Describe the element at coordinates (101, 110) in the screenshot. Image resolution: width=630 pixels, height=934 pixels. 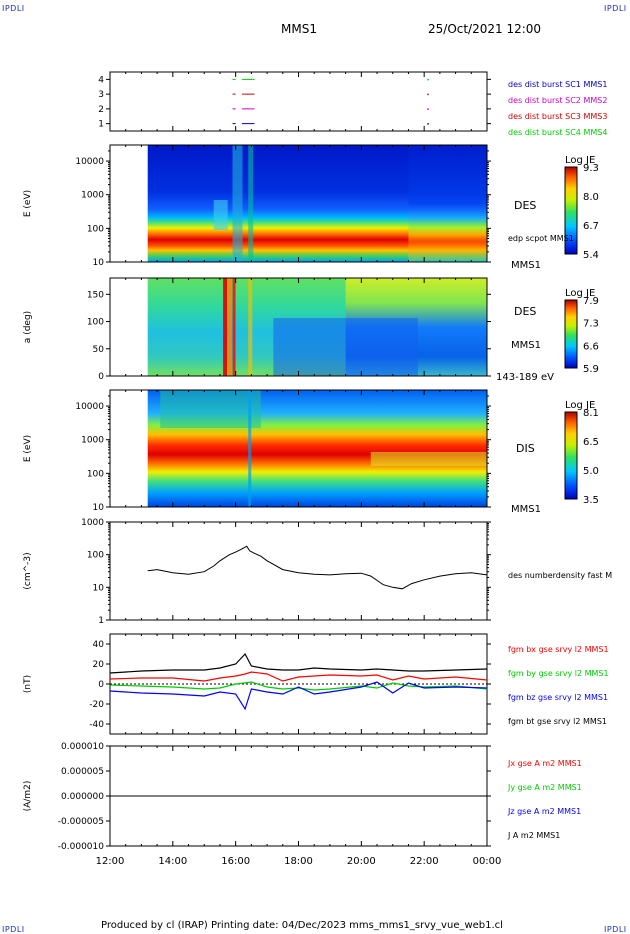
I see `y-tick-label: 2` at that location.